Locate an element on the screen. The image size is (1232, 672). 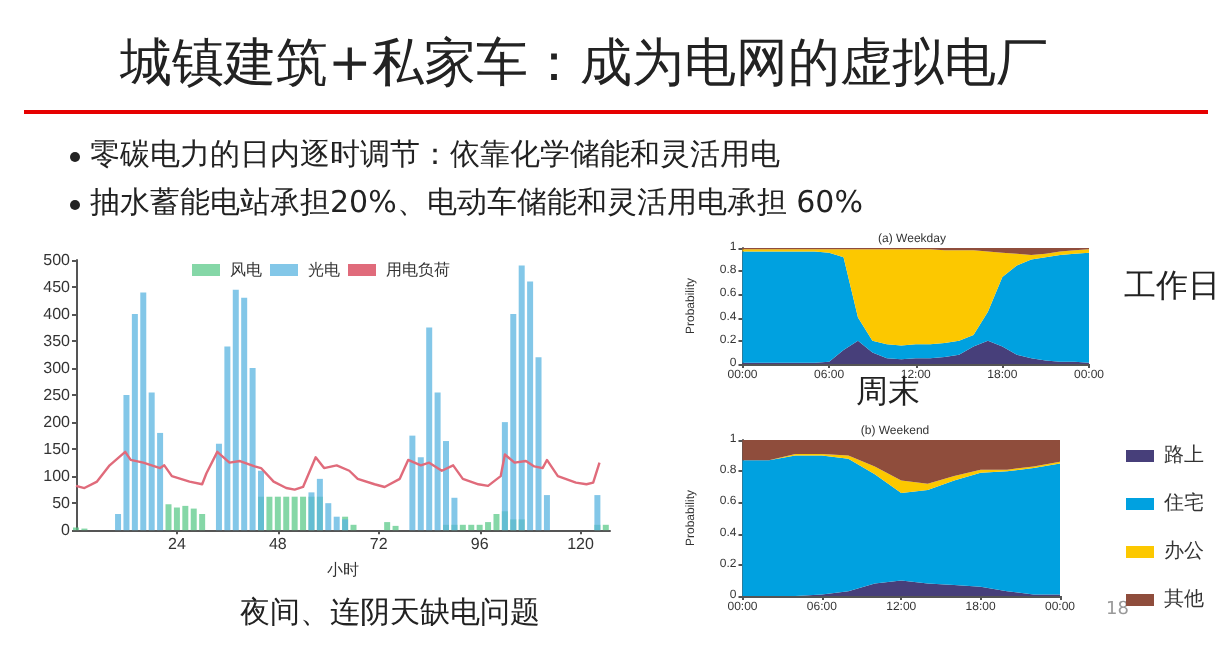
text: 工作日 is located at coordinates (1172, 287).